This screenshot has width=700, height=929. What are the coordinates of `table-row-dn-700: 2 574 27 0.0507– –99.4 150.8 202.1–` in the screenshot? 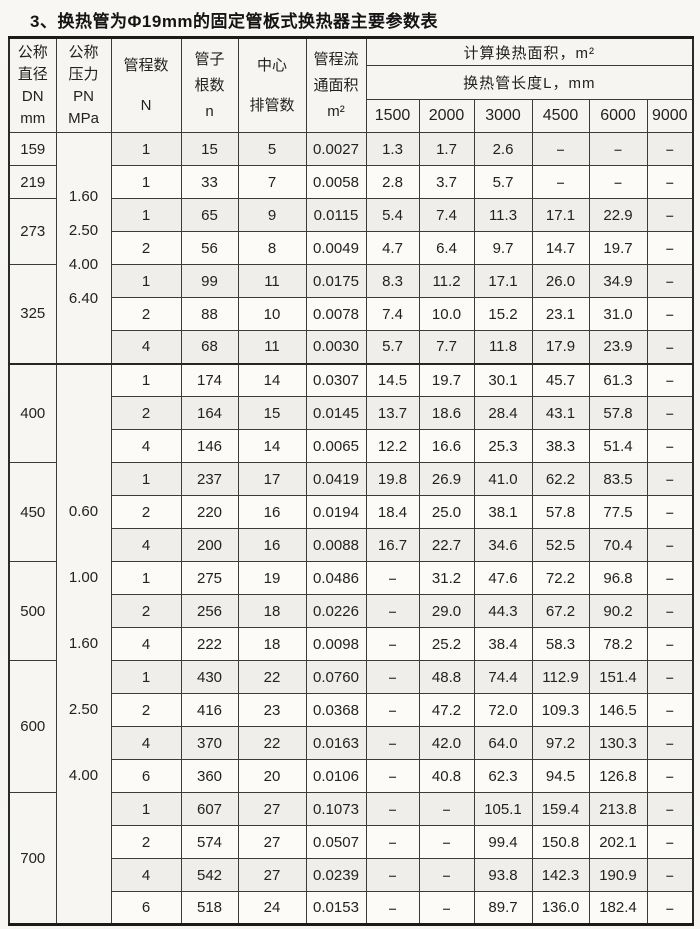 It's located at (351, 842).